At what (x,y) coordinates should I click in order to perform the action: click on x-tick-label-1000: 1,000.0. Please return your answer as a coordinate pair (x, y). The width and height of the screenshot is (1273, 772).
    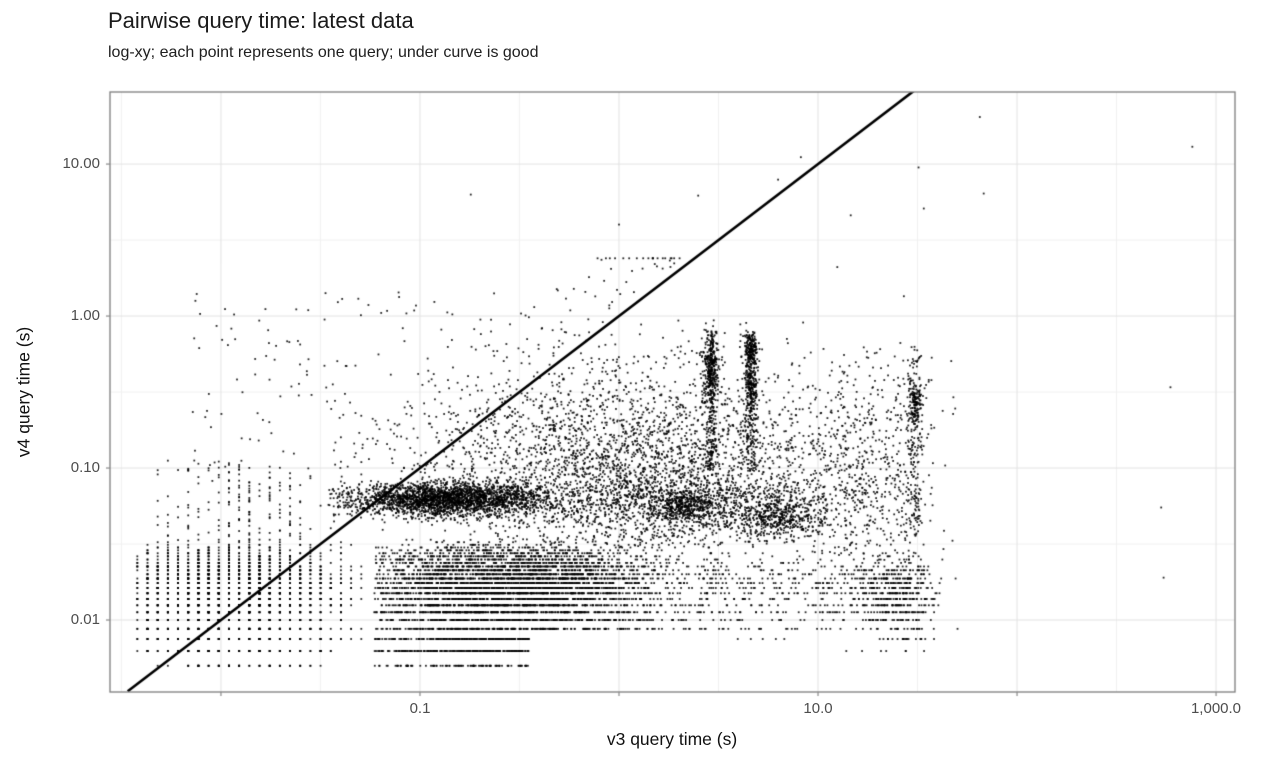
    Looking at the image, I should click on (1216, 708).